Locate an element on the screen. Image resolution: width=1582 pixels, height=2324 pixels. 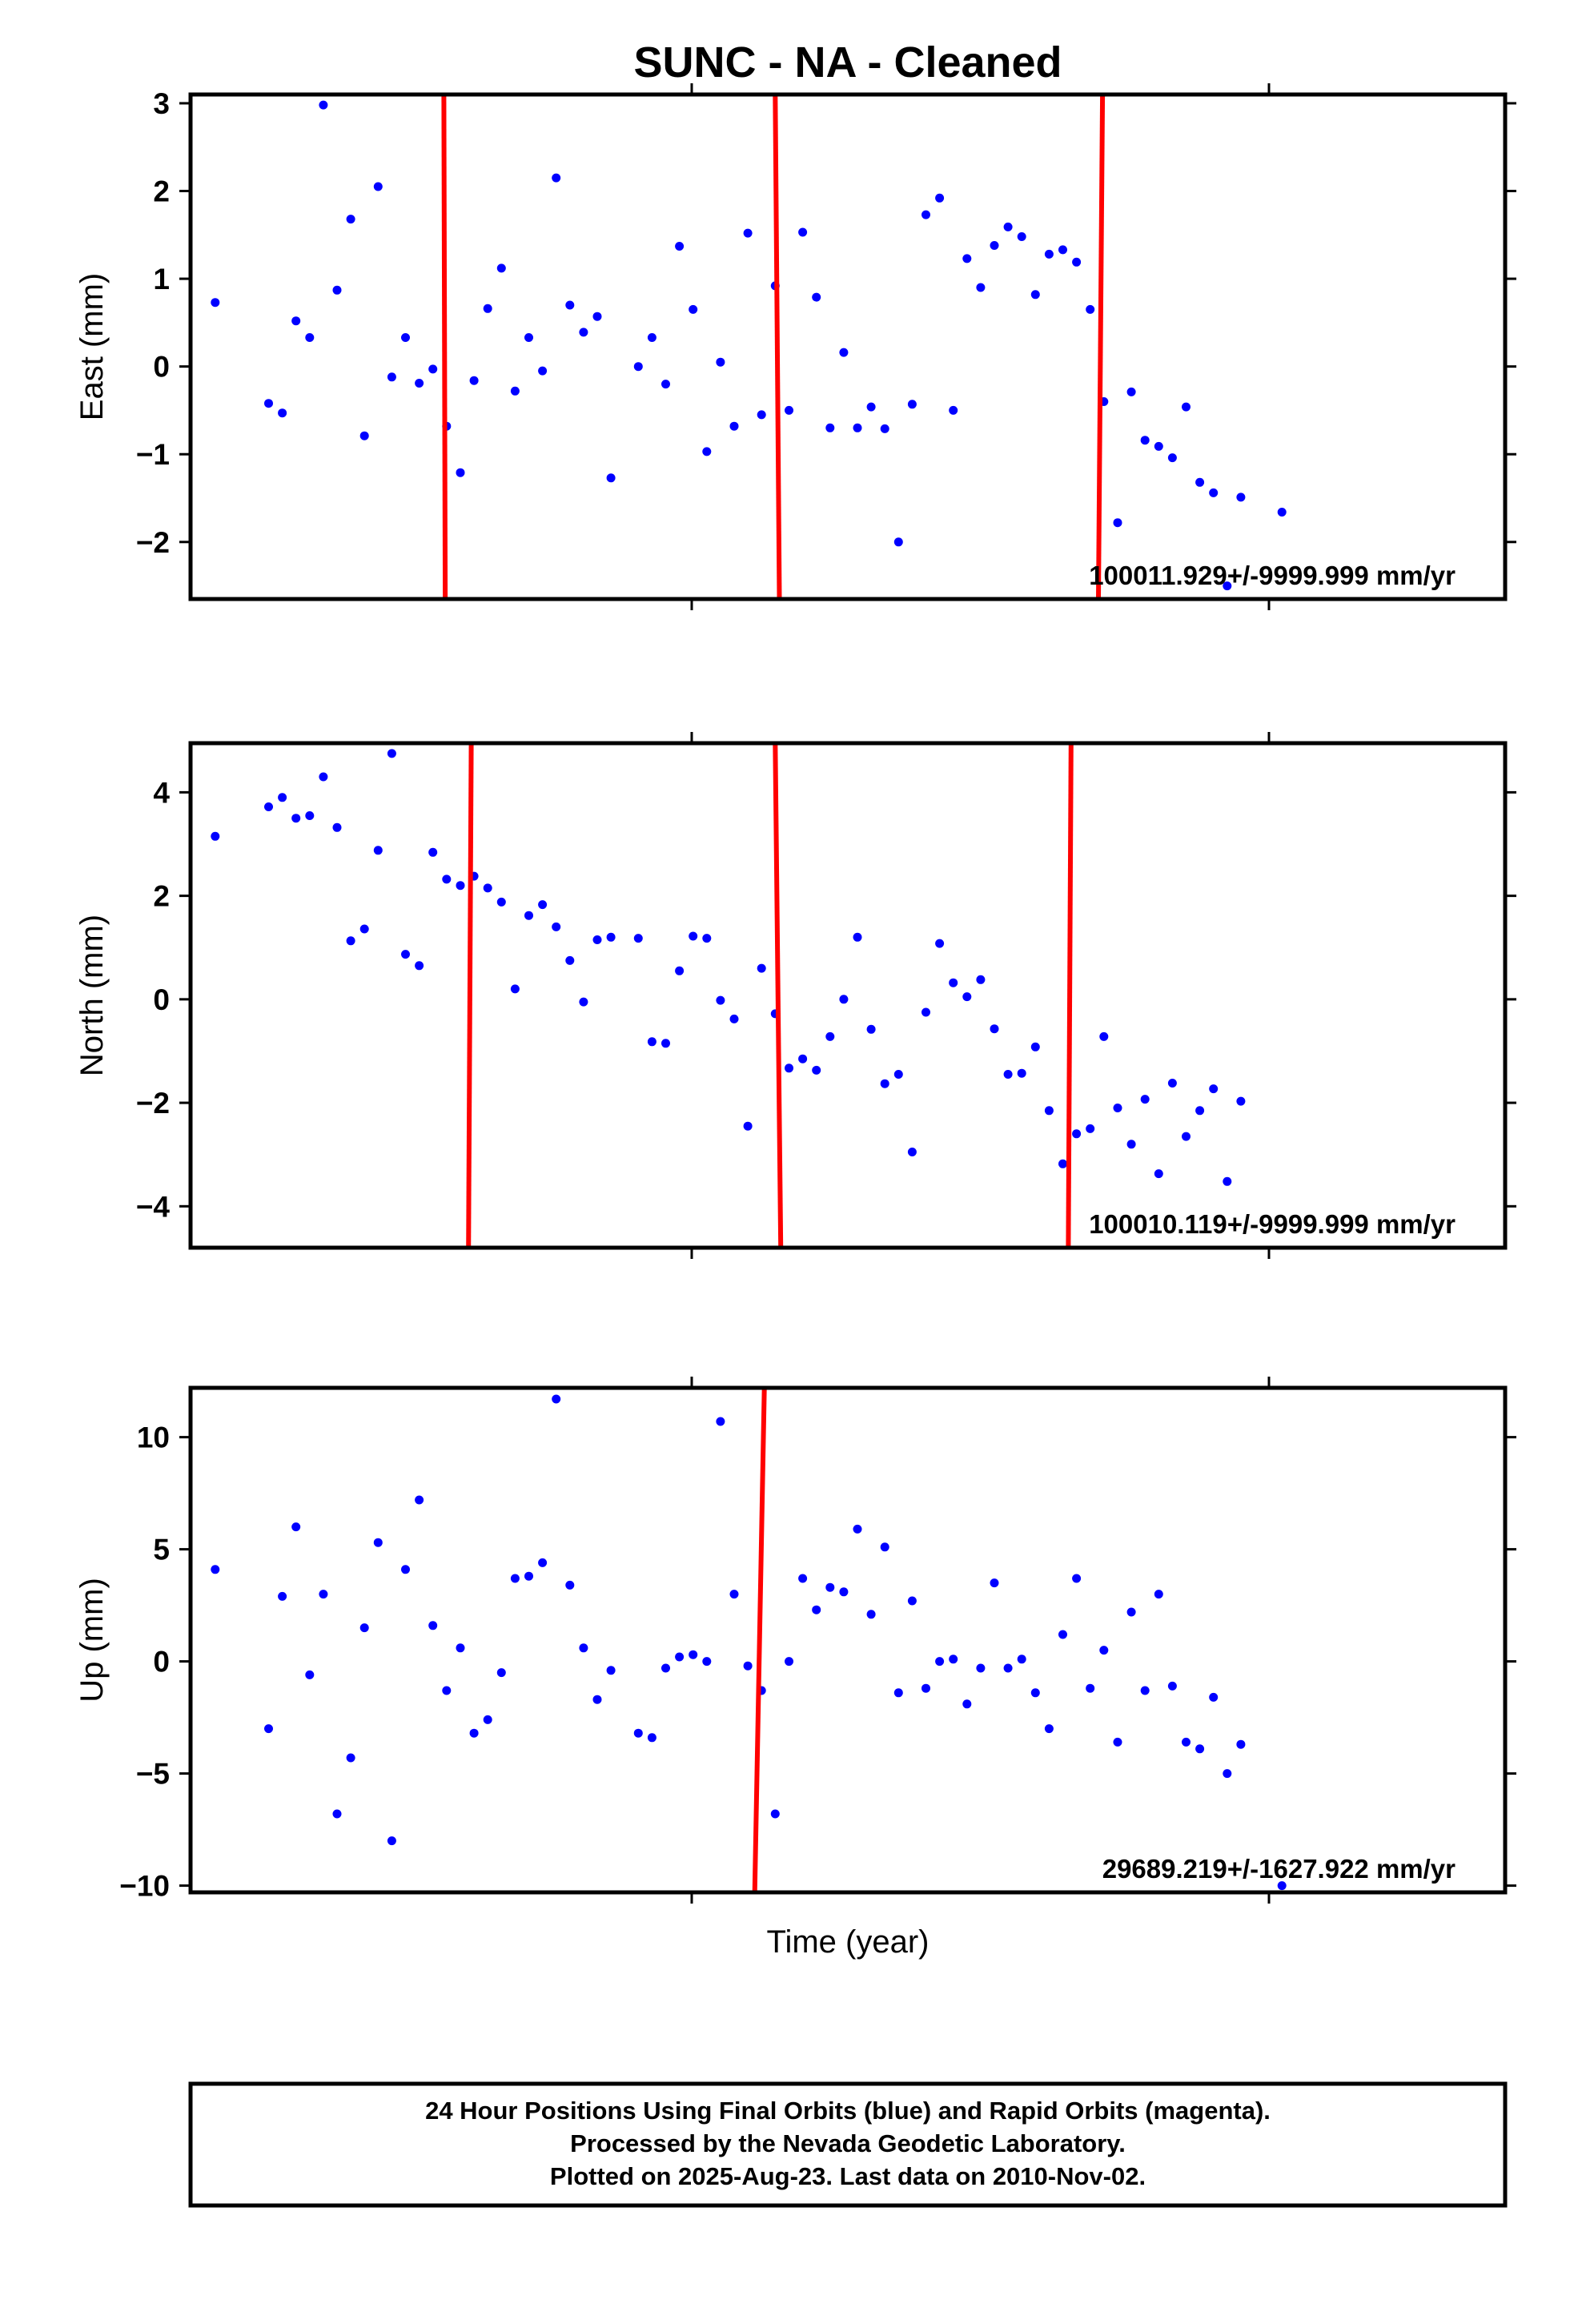
east-ytick-label: −1 is located at coordinates (153, 454).